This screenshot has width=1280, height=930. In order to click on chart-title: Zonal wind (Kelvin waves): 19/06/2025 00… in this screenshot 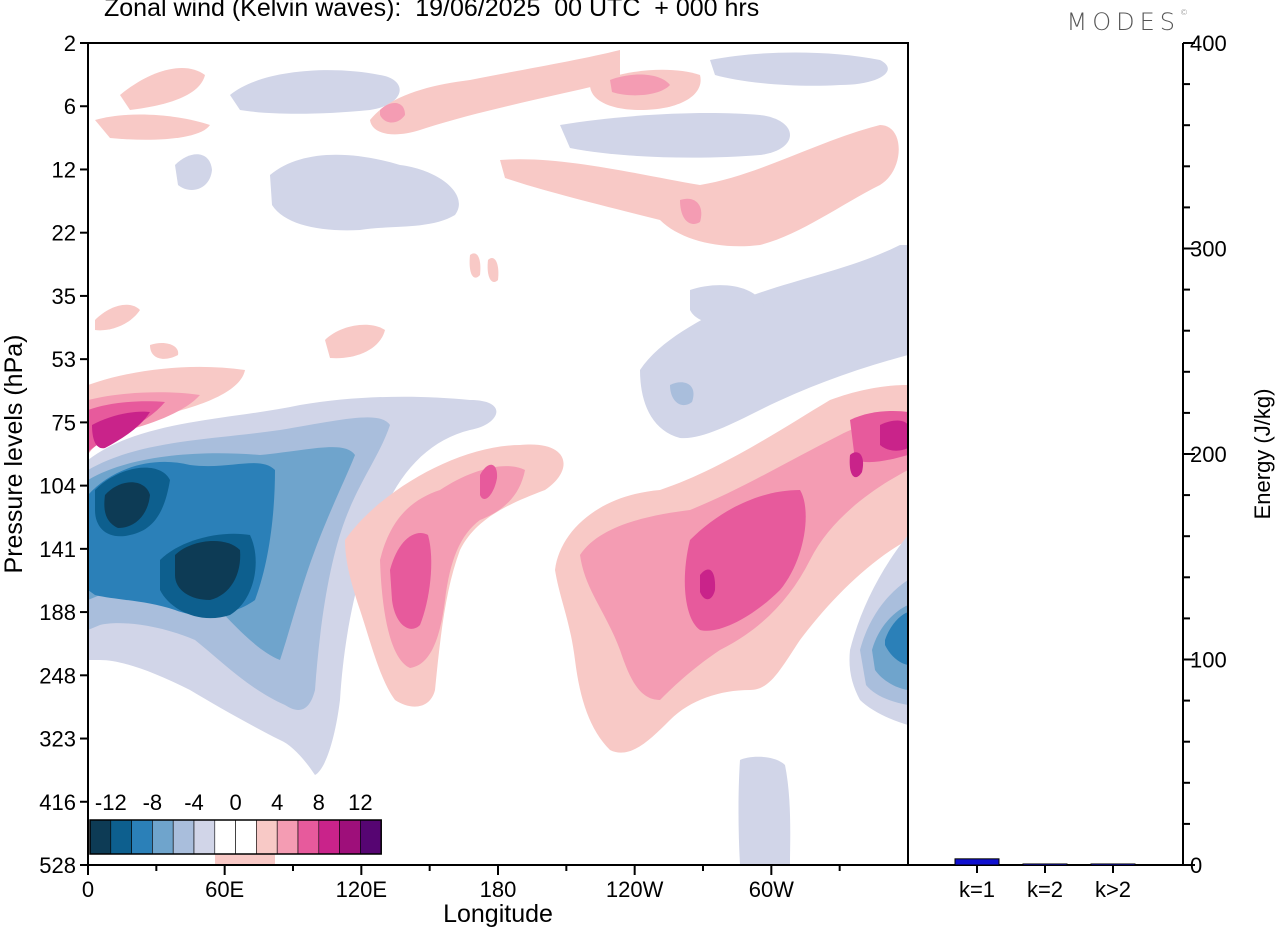, I will do `click(432, 11)`.